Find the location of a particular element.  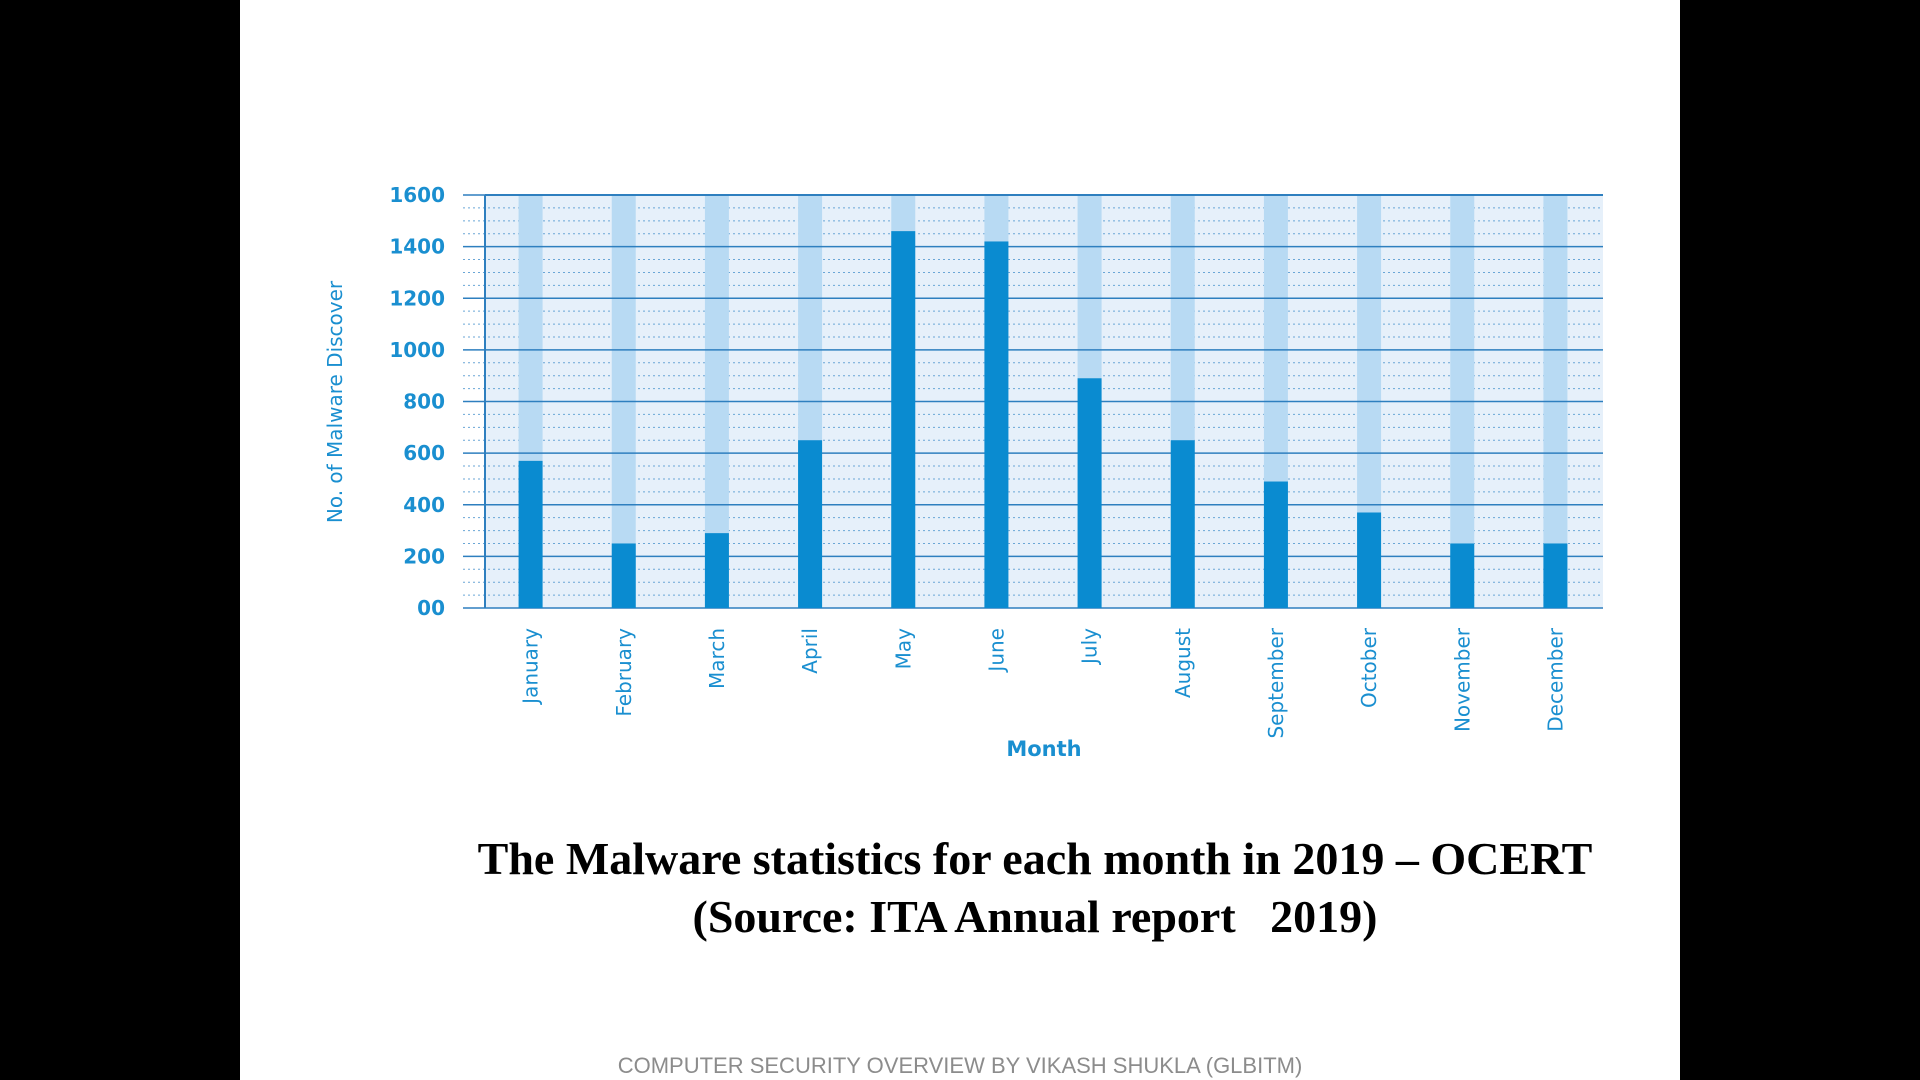

bar-january is located at coordinates (530, 534).